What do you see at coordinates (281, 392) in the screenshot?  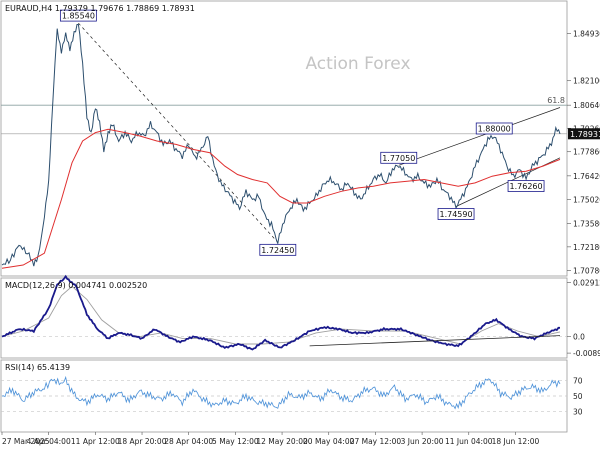 I see `rsi-series` at bounding box center [281, 392].